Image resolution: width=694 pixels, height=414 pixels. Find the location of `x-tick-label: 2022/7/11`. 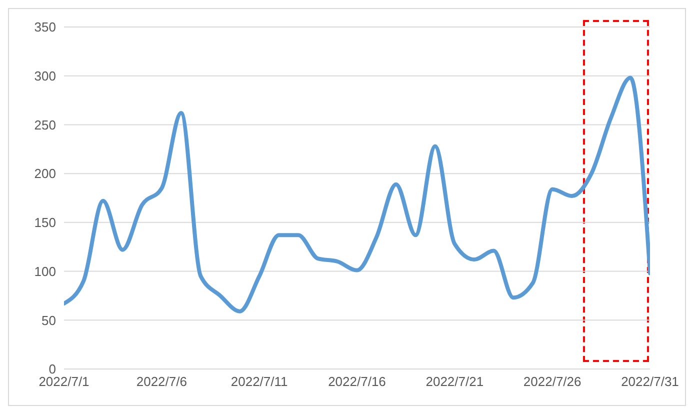

x-tick-label: 2022/7/11 is located at coordinates (259, 382).